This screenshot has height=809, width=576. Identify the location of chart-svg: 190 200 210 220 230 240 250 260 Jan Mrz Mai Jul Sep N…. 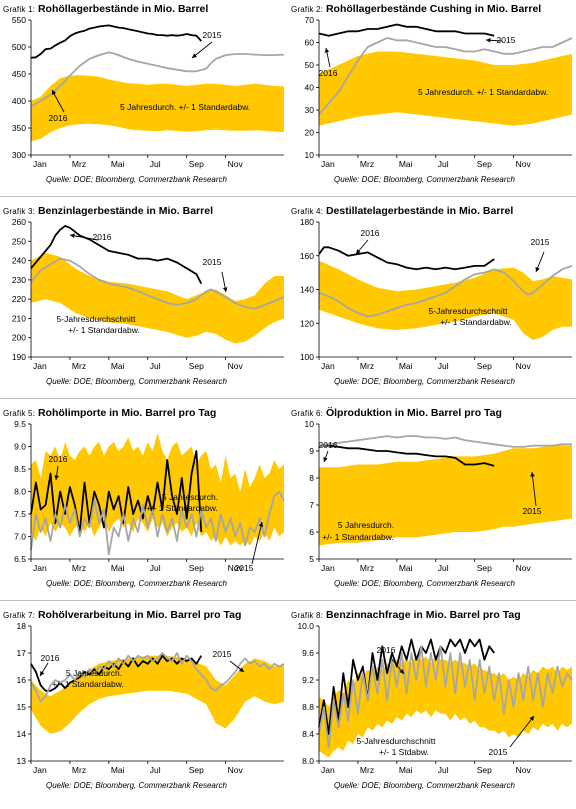
(148, 294).